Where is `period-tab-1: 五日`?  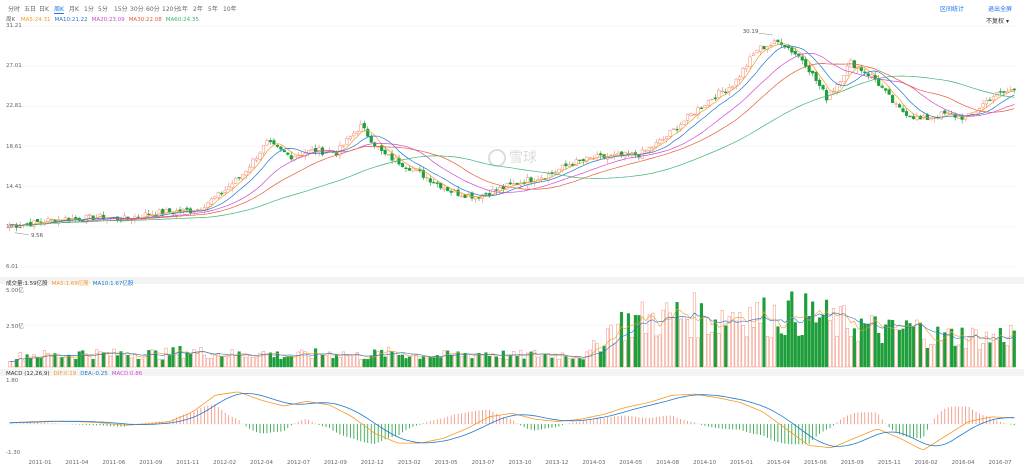
period-tab-1: 五日 is located at coordinates (30, 9).